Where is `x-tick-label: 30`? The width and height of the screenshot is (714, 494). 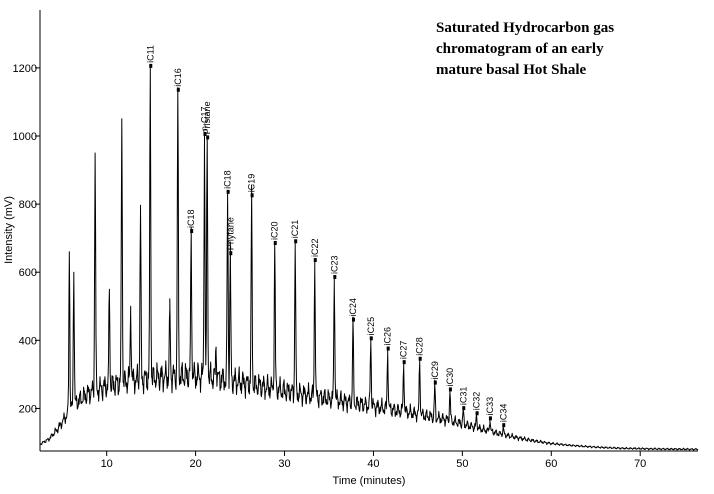 x-tick-label: 30 is located at coordinates (284, 464).